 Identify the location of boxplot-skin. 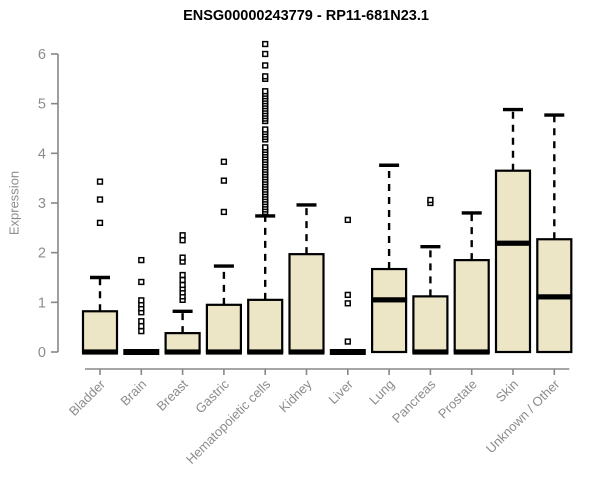
(513, 230).